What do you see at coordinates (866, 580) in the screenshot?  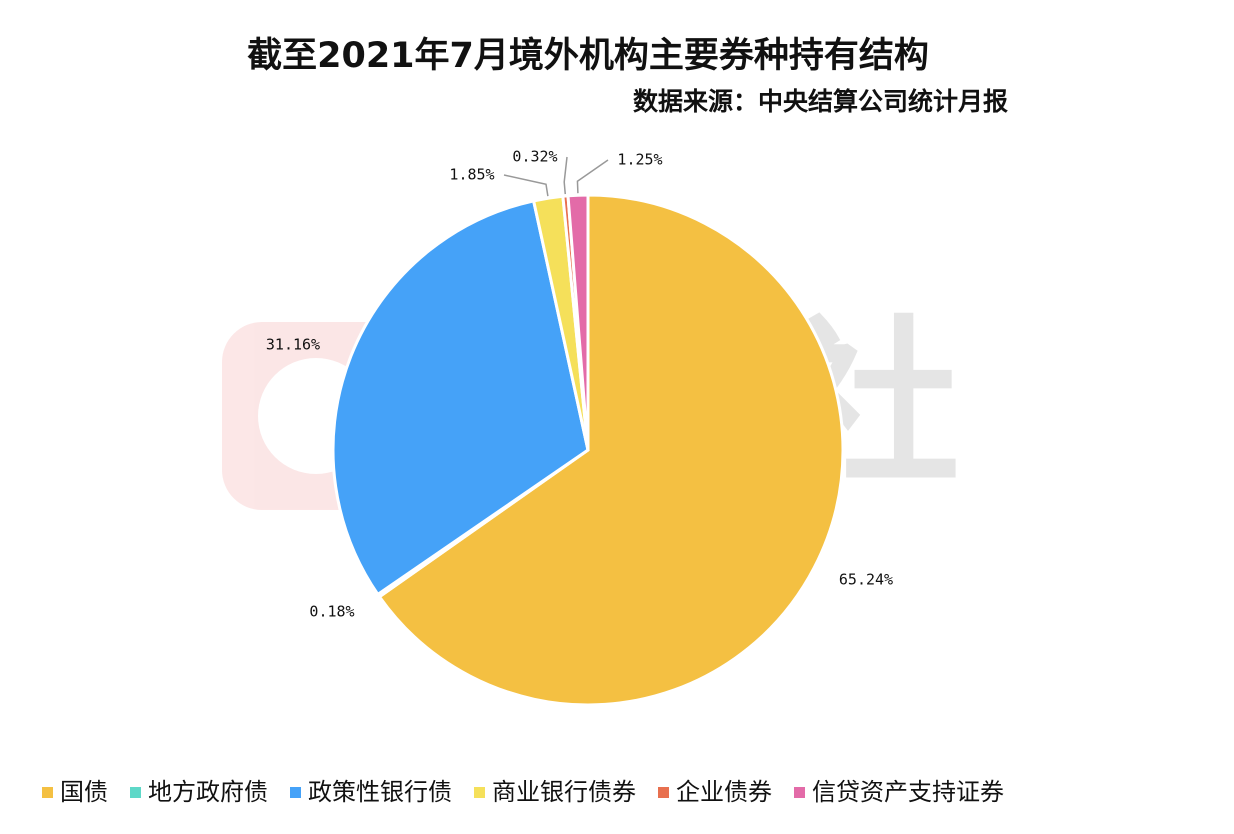 I see `data-label: 65.24%` at bounding box center [866, 580].